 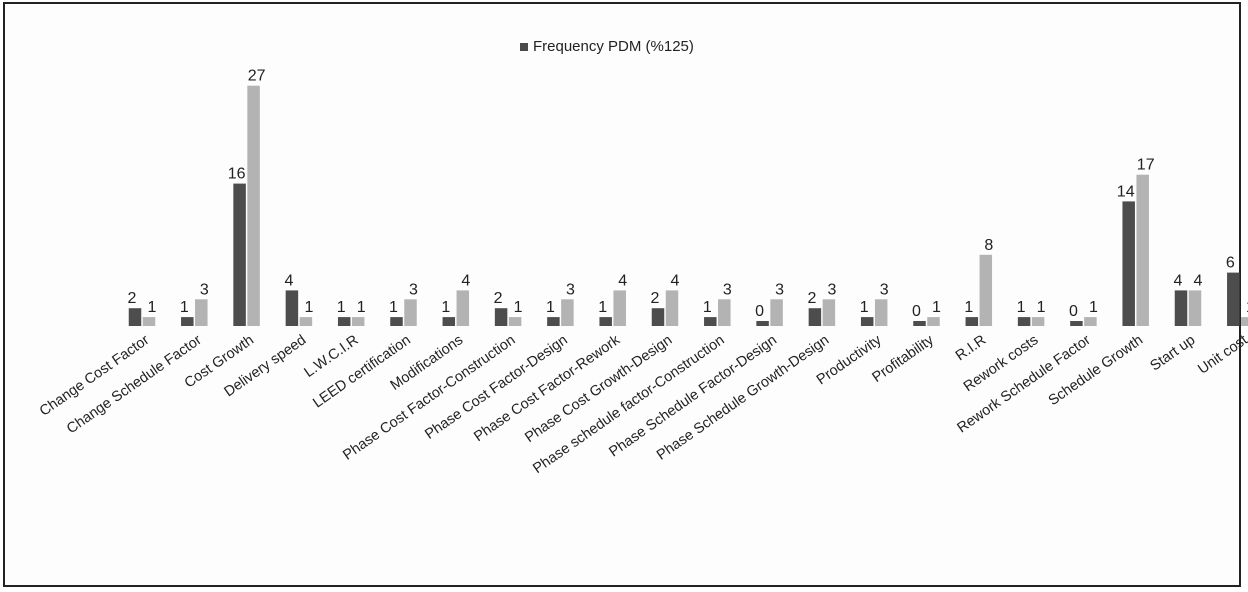 I want to click on data-label-series2-21: 1, so click(x=1247, y=307).